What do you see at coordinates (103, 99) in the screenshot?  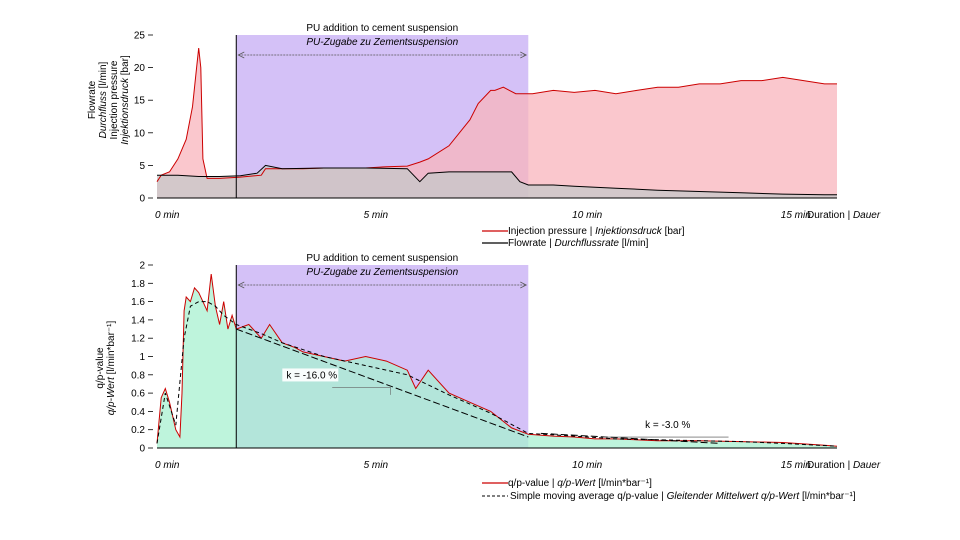 I see `y-label-durchfluss: Durchfluss [l/min]` at bounding box center [103, 99].